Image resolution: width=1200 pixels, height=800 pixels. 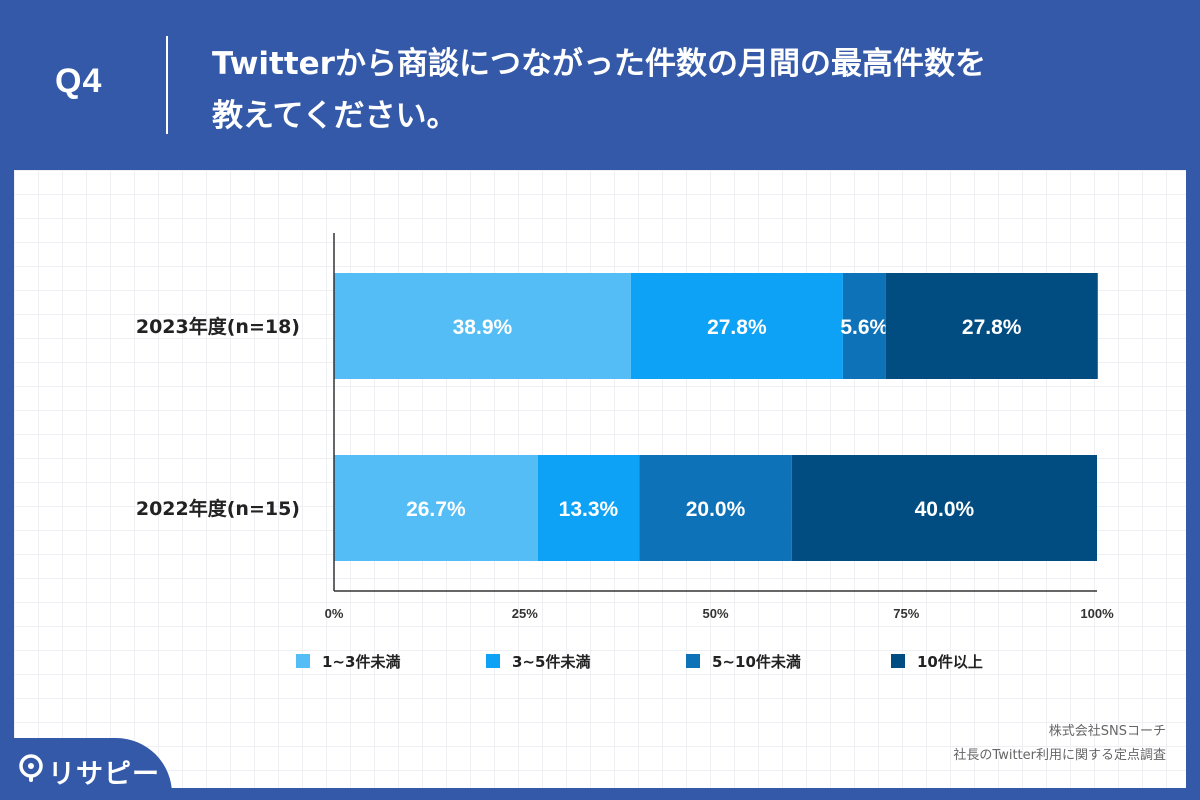 I want to click on x-tick-label-3: 75%, so click(x=906, y=613).